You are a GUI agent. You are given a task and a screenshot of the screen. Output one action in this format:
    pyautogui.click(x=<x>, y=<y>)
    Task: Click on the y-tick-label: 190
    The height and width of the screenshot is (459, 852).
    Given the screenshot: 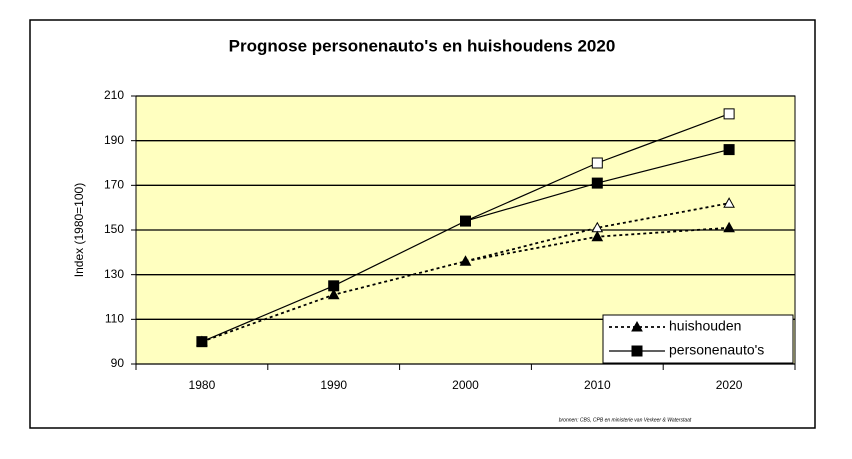 What is the action you would take?
    pyautogui.click(x=114, y=140)
    